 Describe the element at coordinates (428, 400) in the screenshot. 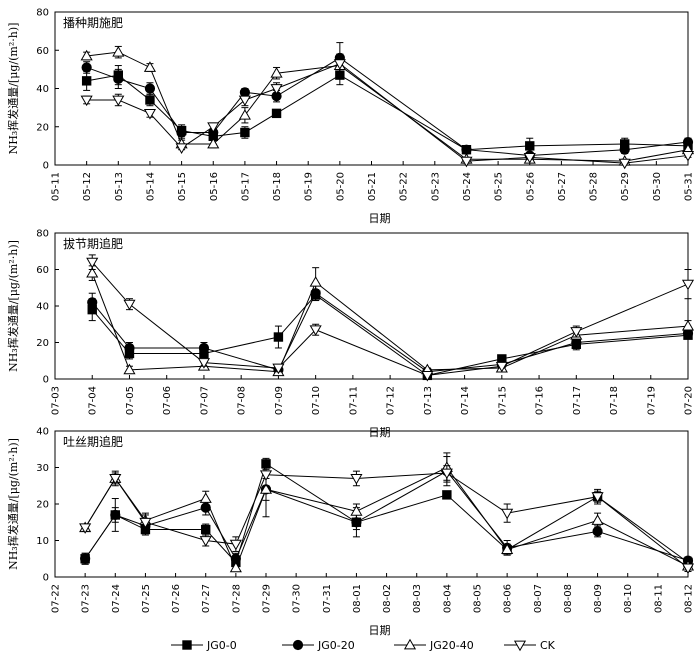

I see `x-tick-label: 07-13` at that location.